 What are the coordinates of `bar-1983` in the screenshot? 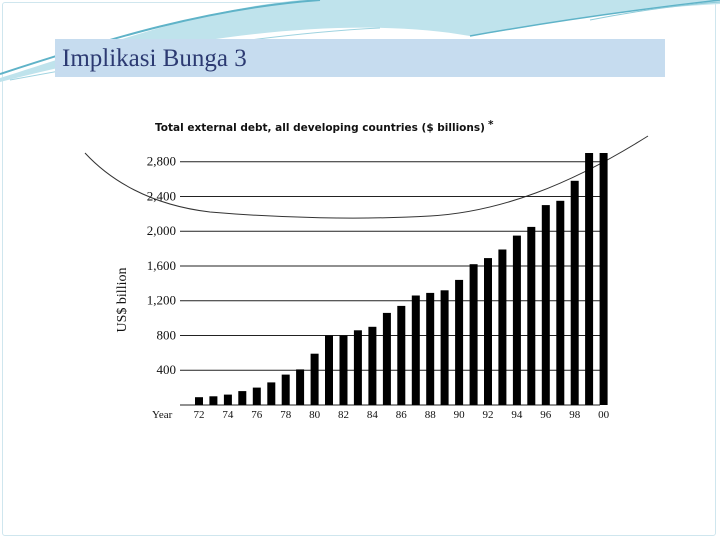 It's located at (357, 367).